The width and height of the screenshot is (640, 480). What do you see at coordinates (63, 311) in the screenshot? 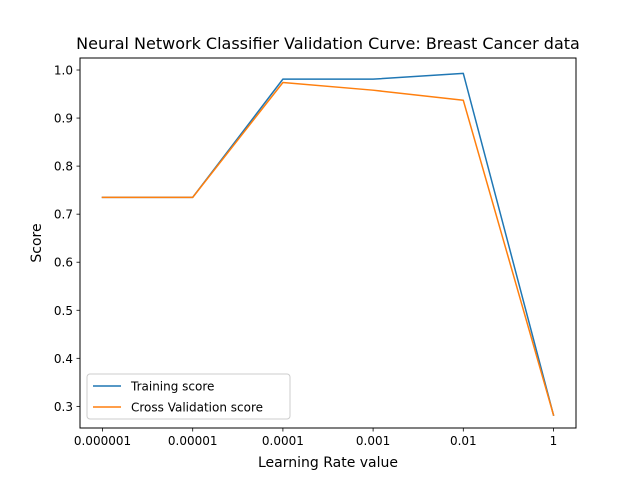
I see `y-tick-label: 0.5` at bounding box center [63, 311].